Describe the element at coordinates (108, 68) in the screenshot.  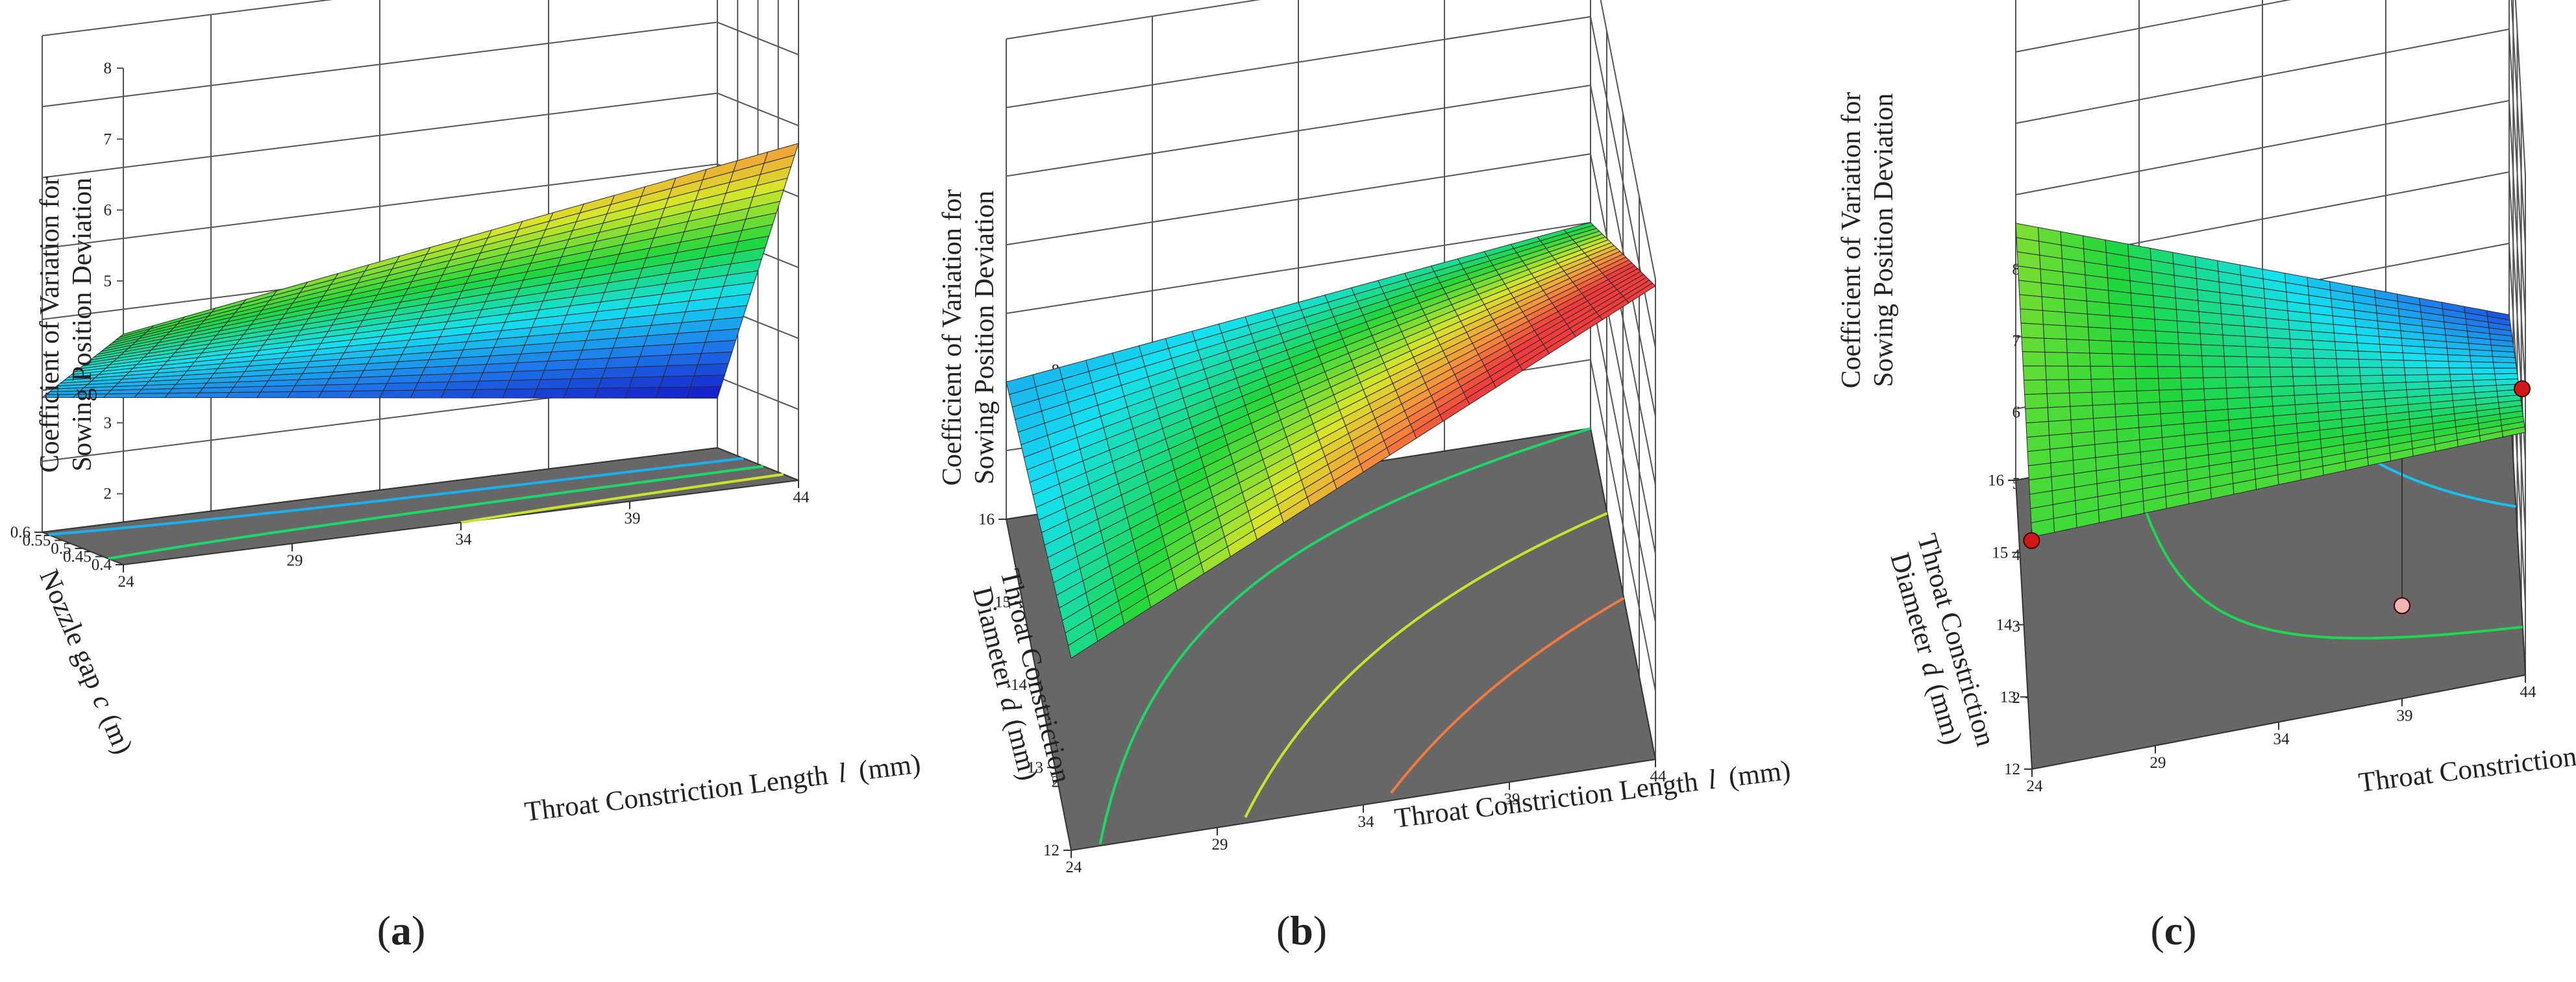
I see `z-tick-label: 8` at that location.